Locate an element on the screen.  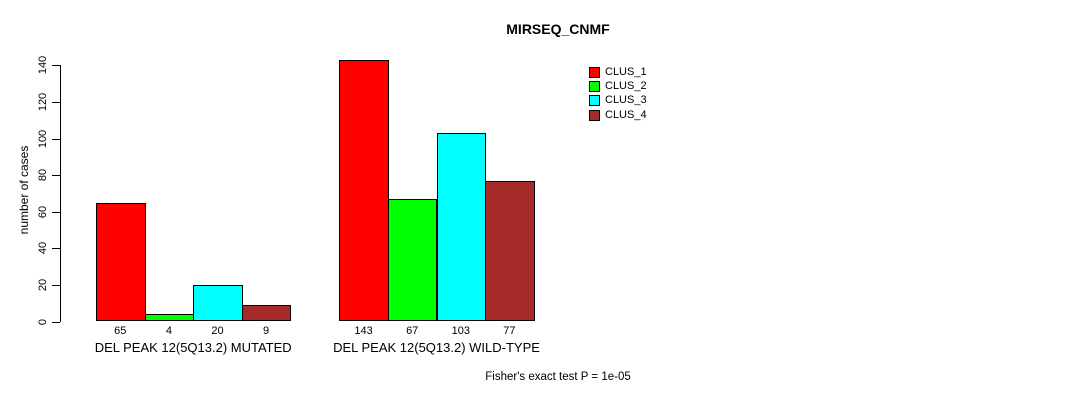
bar-value-label: 9 is located at coordinates (266, 330).